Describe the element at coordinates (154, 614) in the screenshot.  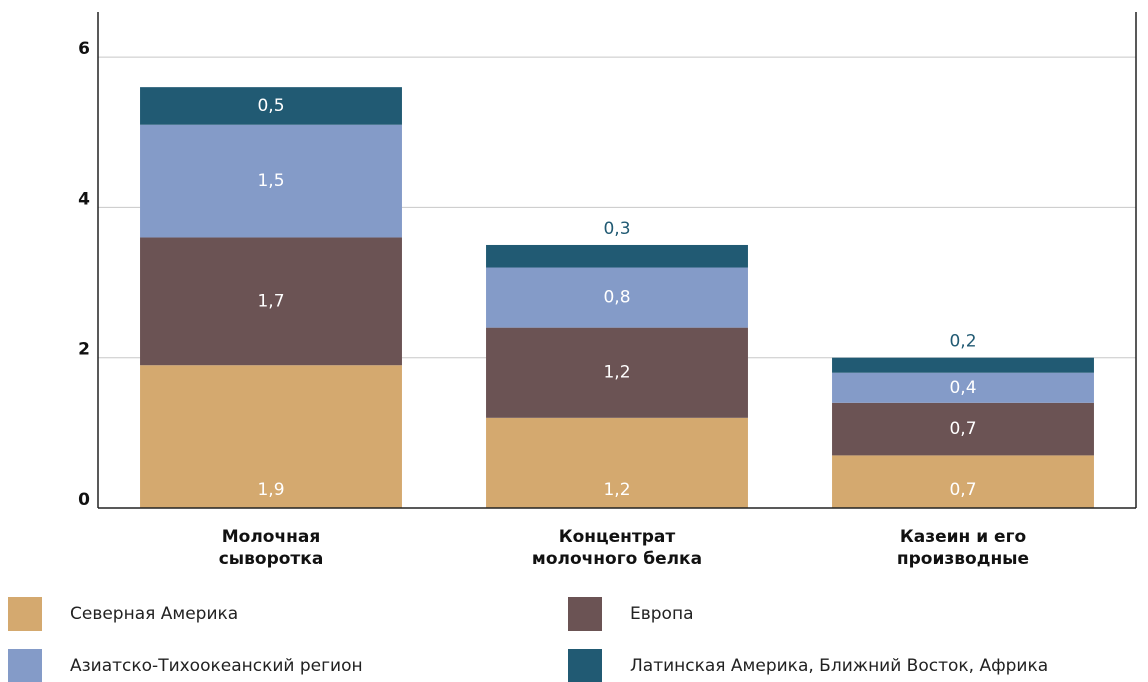
I see `legend-label: Северная Америка` at that location.